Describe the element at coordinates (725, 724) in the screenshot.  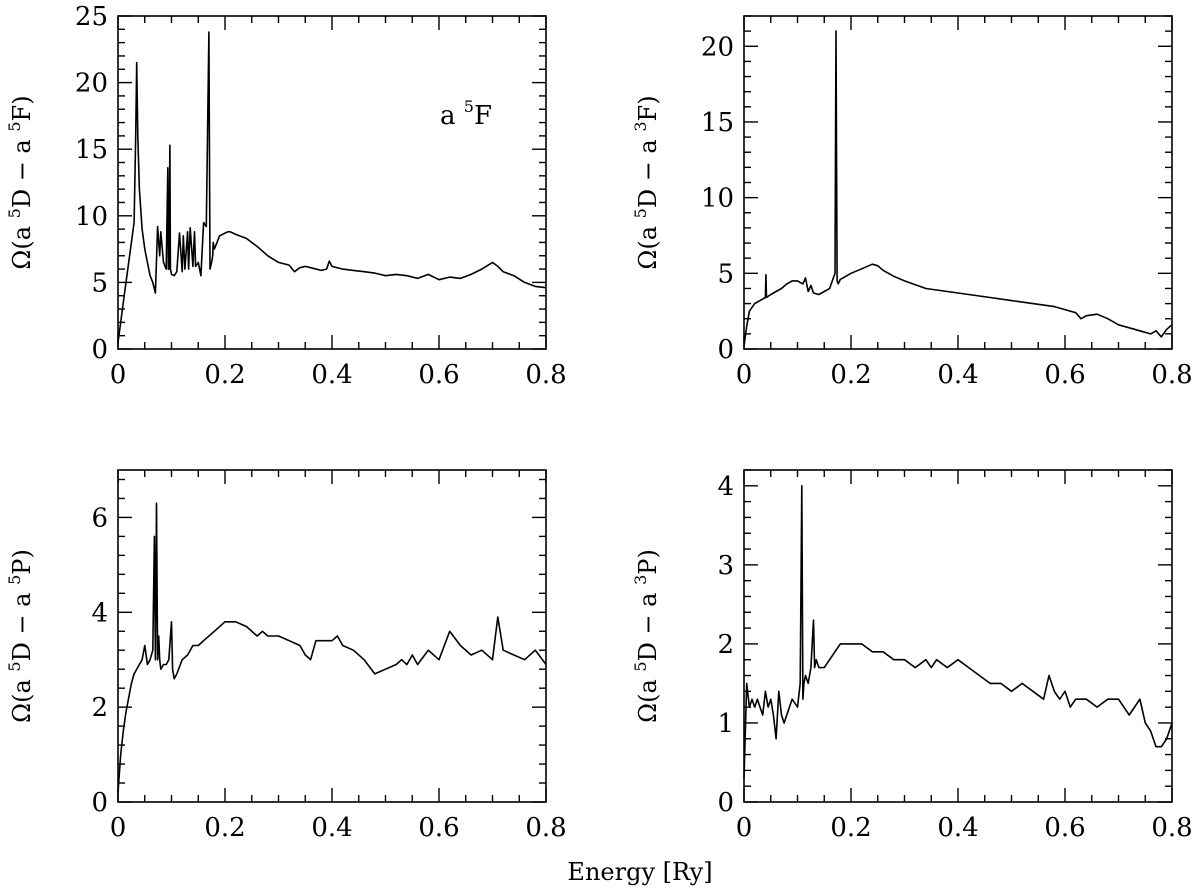
I see `y-tick-label: 1` at that location.